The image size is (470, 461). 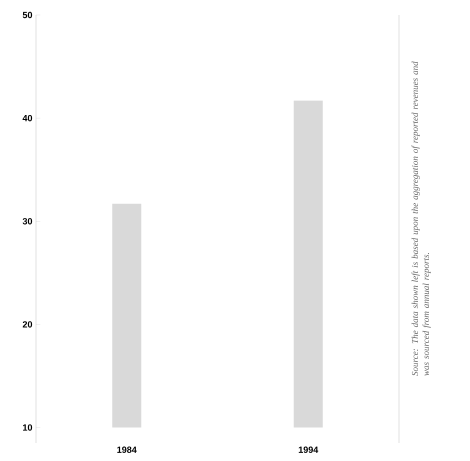 What do you see at coordinates (27, 427) in the screenshot?
I see `y-tick-label: 10` at bounding box center [27, 427].